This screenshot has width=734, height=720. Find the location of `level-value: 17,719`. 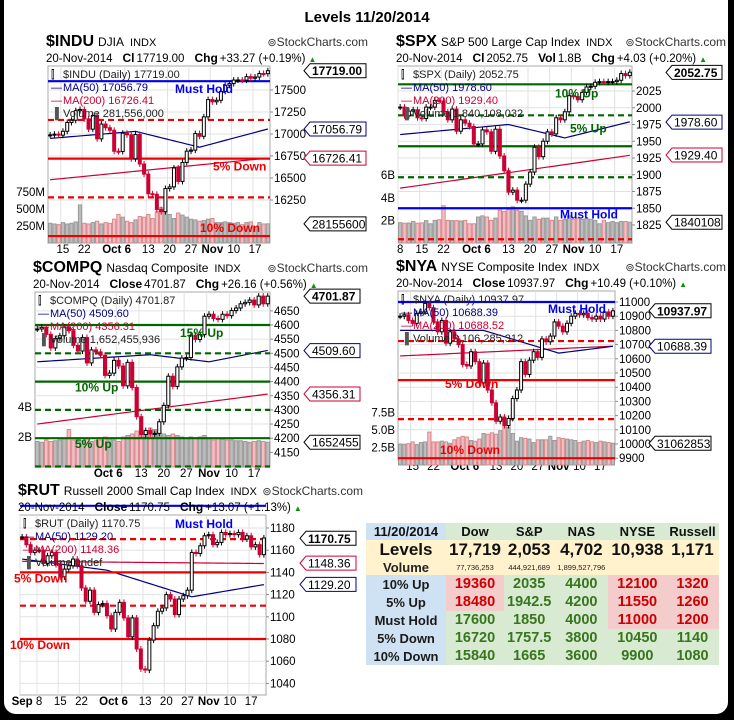

level-value: 17,719 is located at coordinates (475, 550).